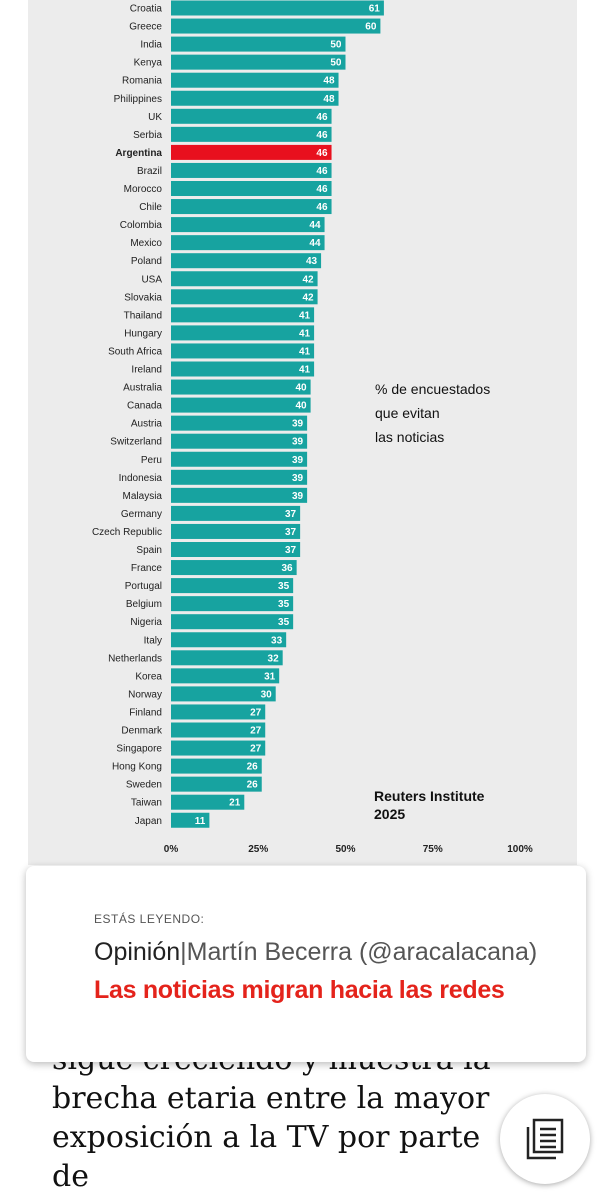  Describe the element at coordinates (312, 261) in the screenshot. I see `value-label: 43` at that location.